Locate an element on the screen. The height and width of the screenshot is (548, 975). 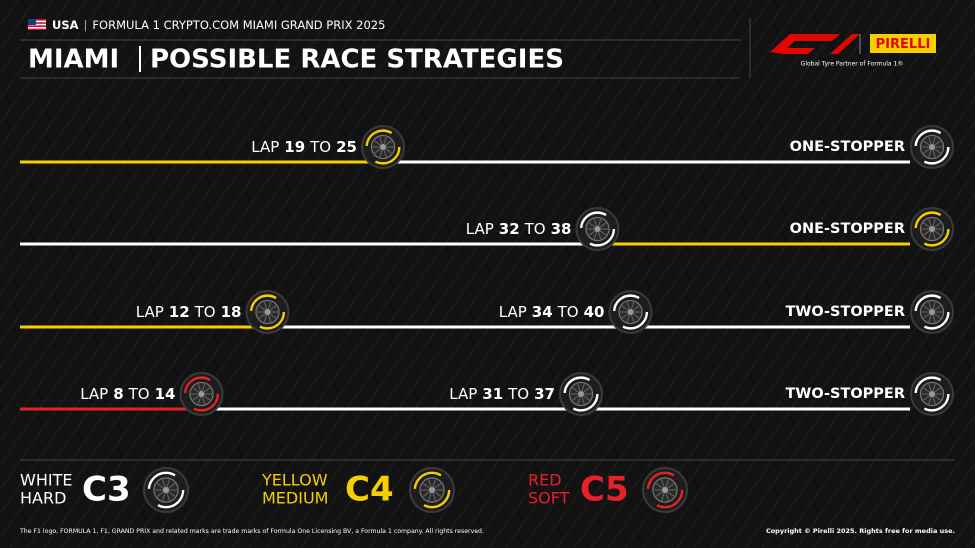
compound-code: C3 is located at coordinates (106, 490).